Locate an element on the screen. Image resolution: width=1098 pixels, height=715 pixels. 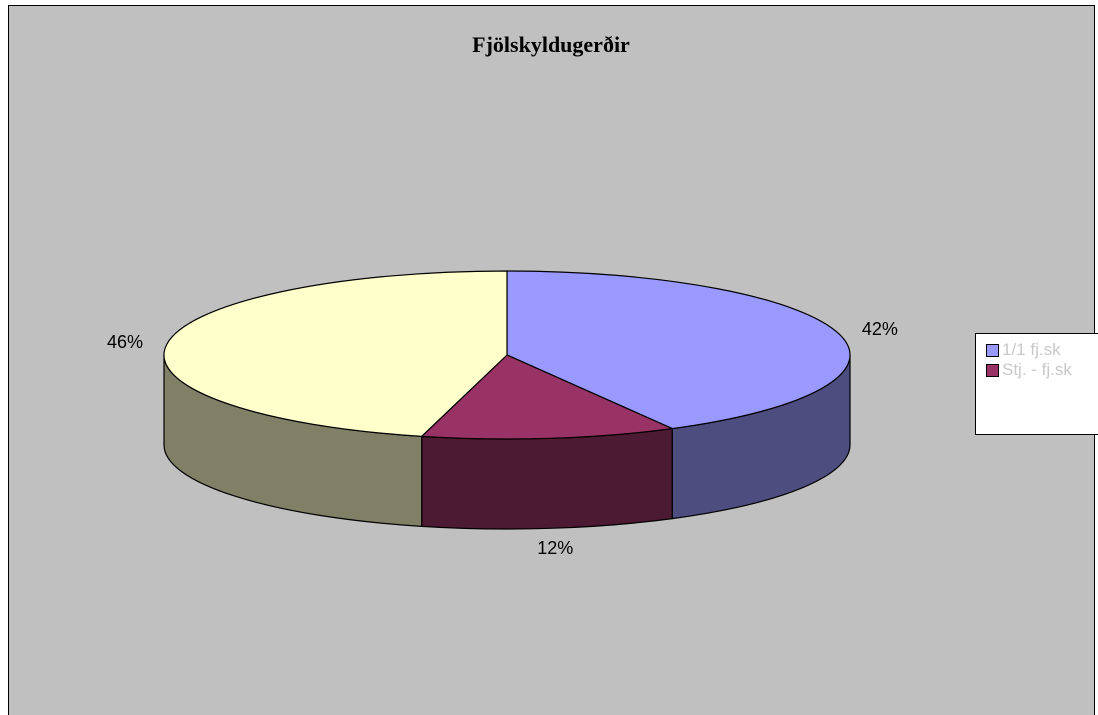
legend-label: Stj. - fj.sk is located at coordinates (1037, 369).